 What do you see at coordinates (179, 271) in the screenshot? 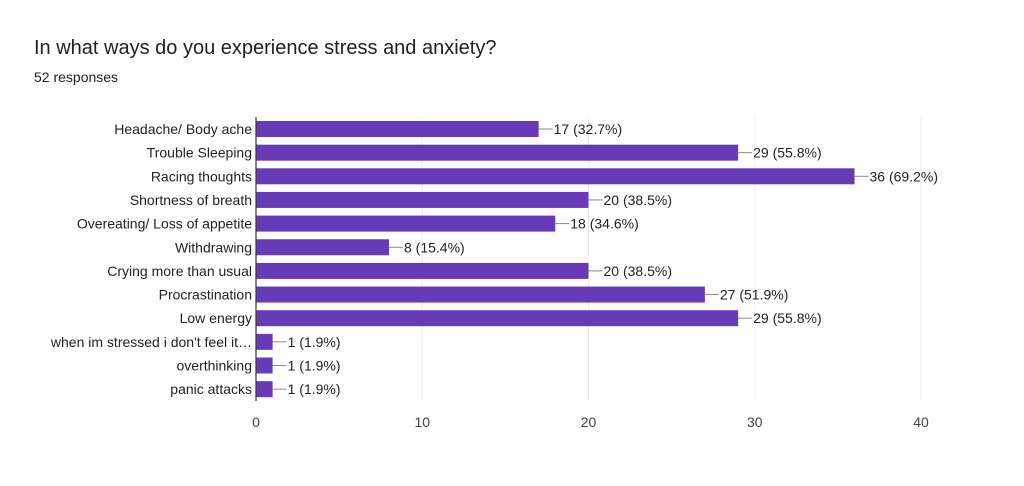
I see `category-label: Crying more than usual` at bounding box center [179, 271].